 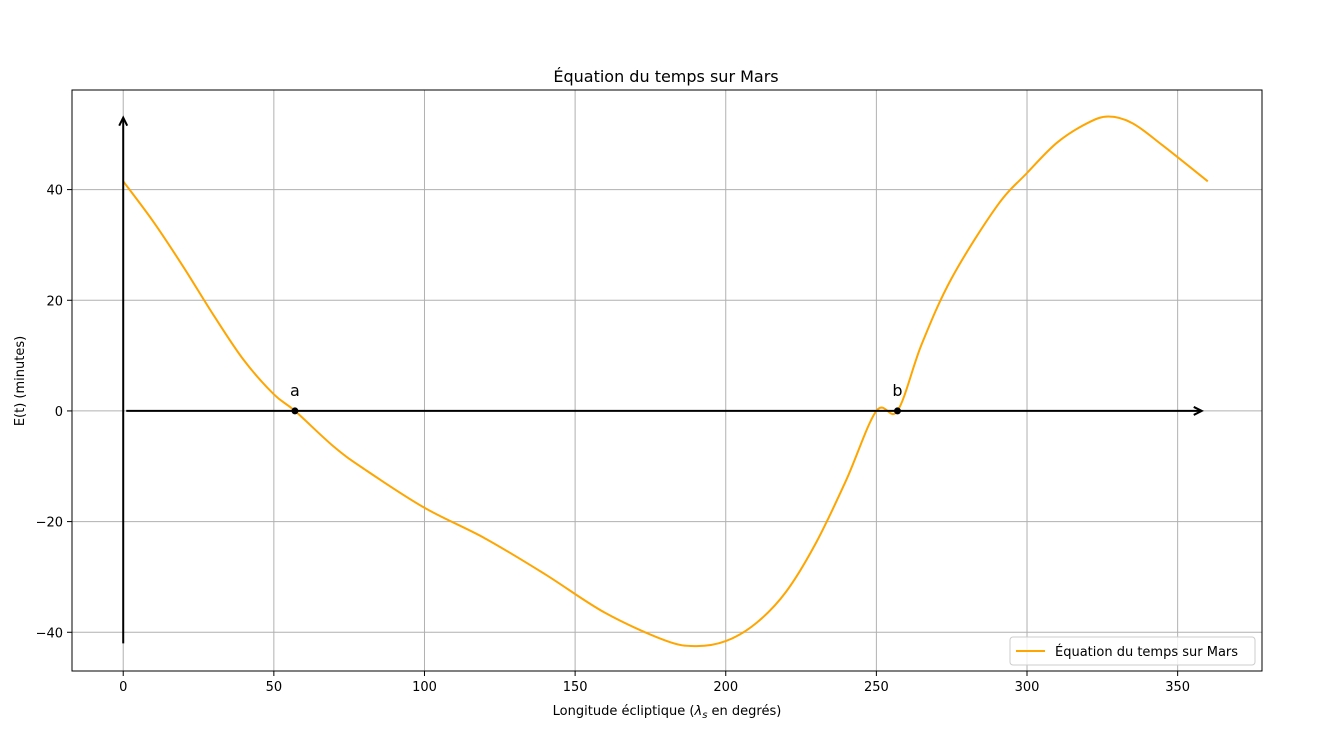 I want to click on point-b-label: b, so click(x=897, y=390).